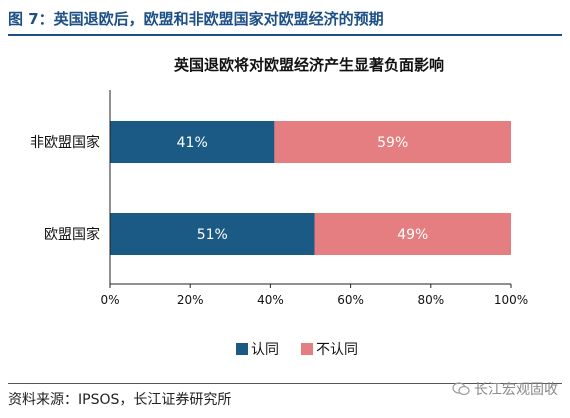  Describe the element at coordinates (337, 350) in the screenshot. I see `legend-label: 不认同` at that location.